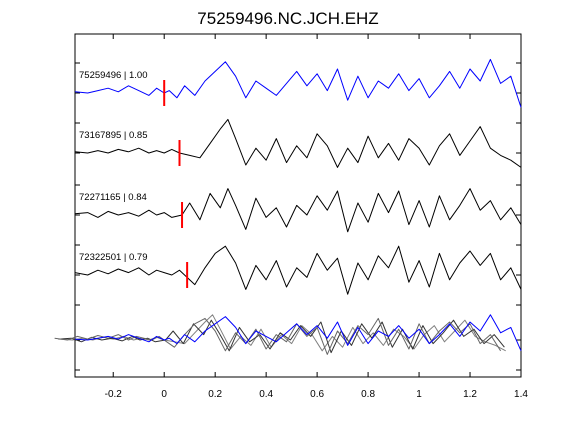 Image resolution: width=576 pixels, height=432 pixels. Describe the element at coordinates (470, 394) in the screenshot. I see `x-tick-label: 1.2` at that location.